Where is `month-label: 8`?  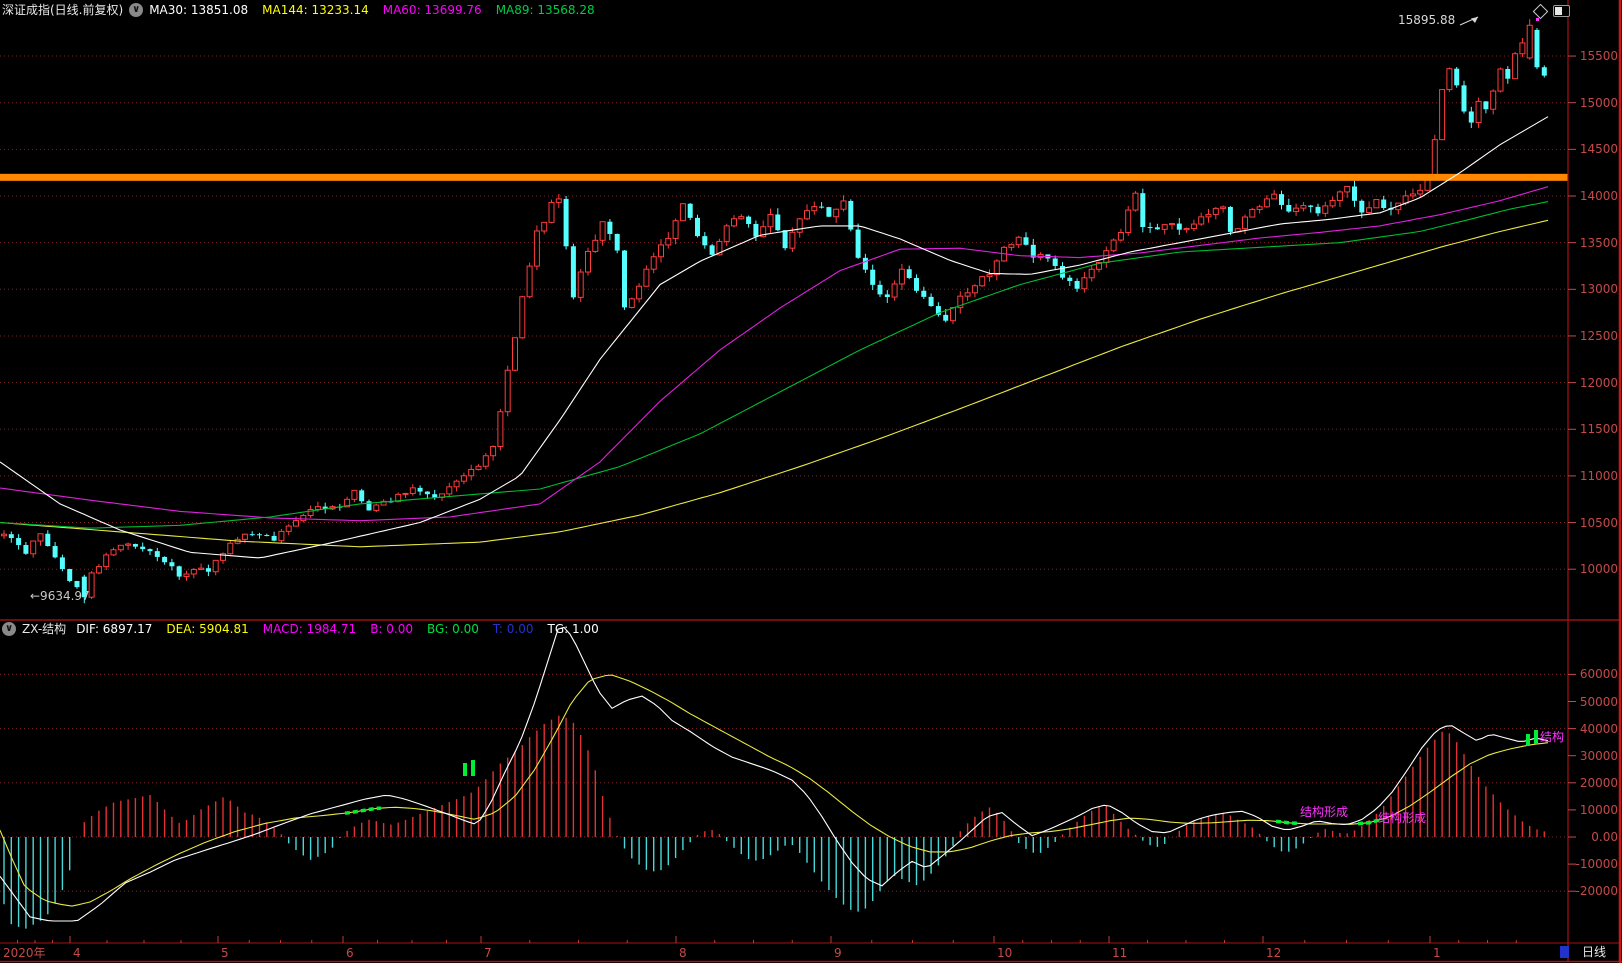 month-label: 8 is located at coordinates (683, 953).